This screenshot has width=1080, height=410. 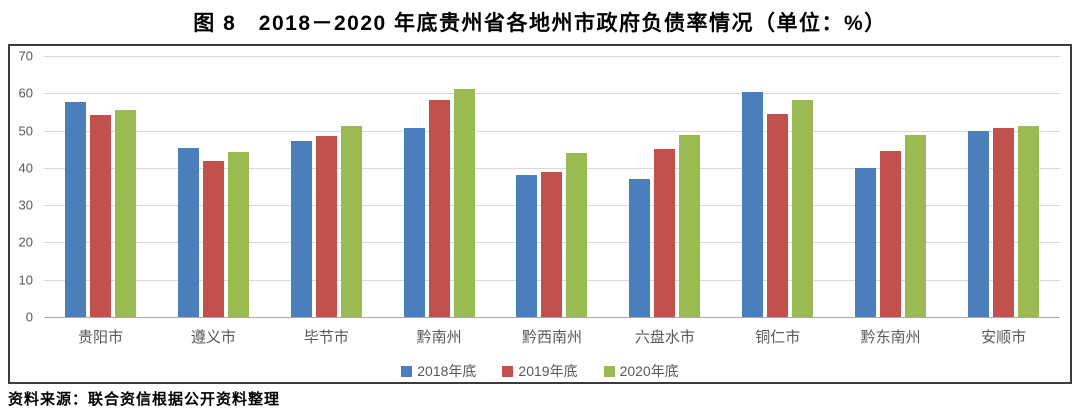 I want to click on y-tick-label: 50, so click(x=25, y=131).